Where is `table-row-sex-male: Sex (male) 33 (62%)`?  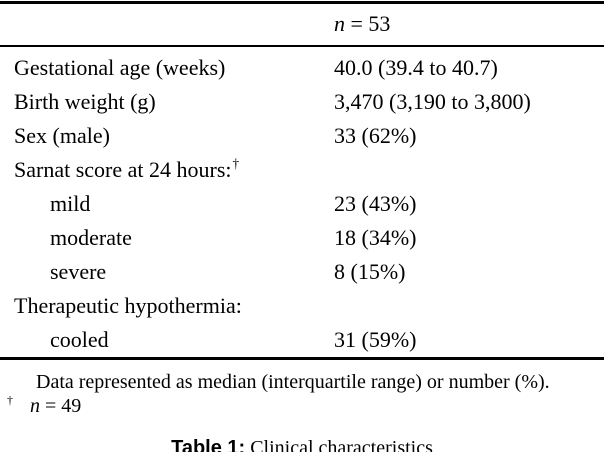
table-row-sex-male: Sex (male) 33 (62%) is located at coordinates (302, 136).